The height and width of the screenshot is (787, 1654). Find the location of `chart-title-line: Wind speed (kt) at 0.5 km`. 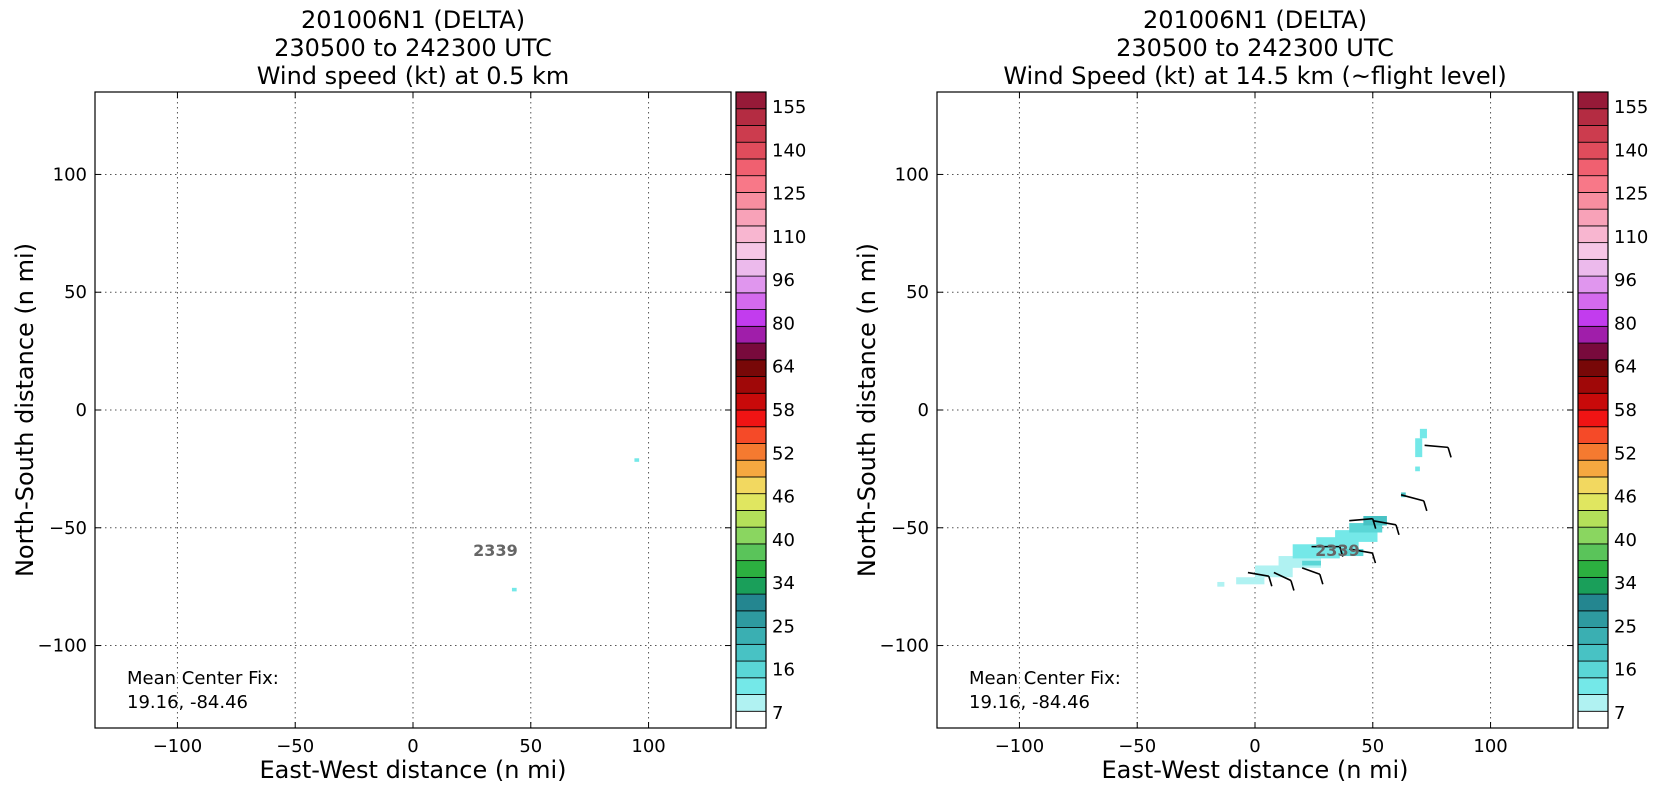

chart-title-line: Wind speed (kt) at 0.5 km is located at coordinates (413, 76).